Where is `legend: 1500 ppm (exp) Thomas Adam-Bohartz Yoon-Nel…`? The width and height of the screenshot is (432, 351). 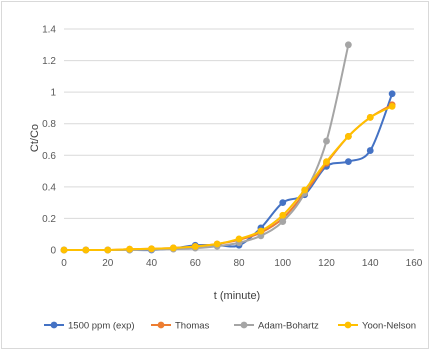
legend: 1500 ppm (exp) Thomas Adam-Bohartz Yoon-Nel… is located at coordinates (230, 326).